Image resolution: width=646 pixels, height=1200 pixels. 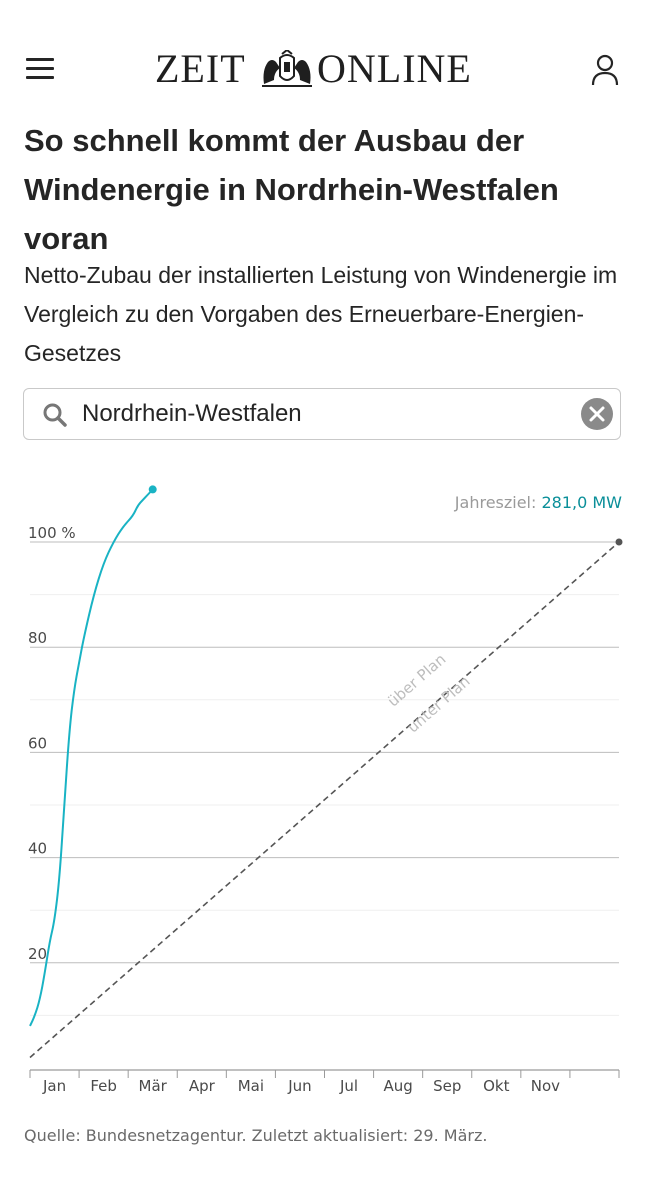 I want to click on clear-icon, so click(x=597, y=414).